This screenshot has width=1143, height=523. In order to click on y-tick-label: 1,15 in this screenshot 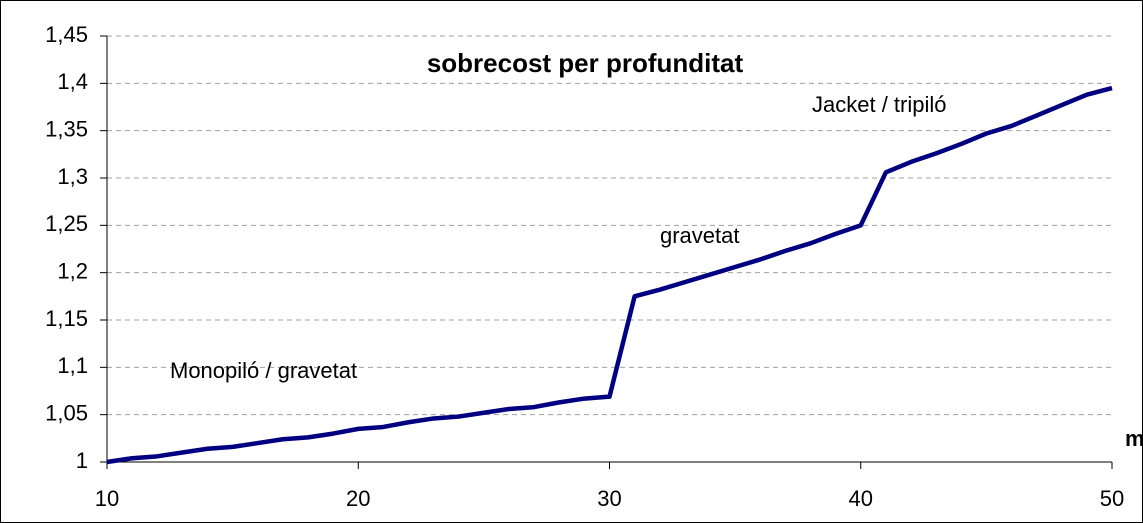, I will do `click(66, 318)`.